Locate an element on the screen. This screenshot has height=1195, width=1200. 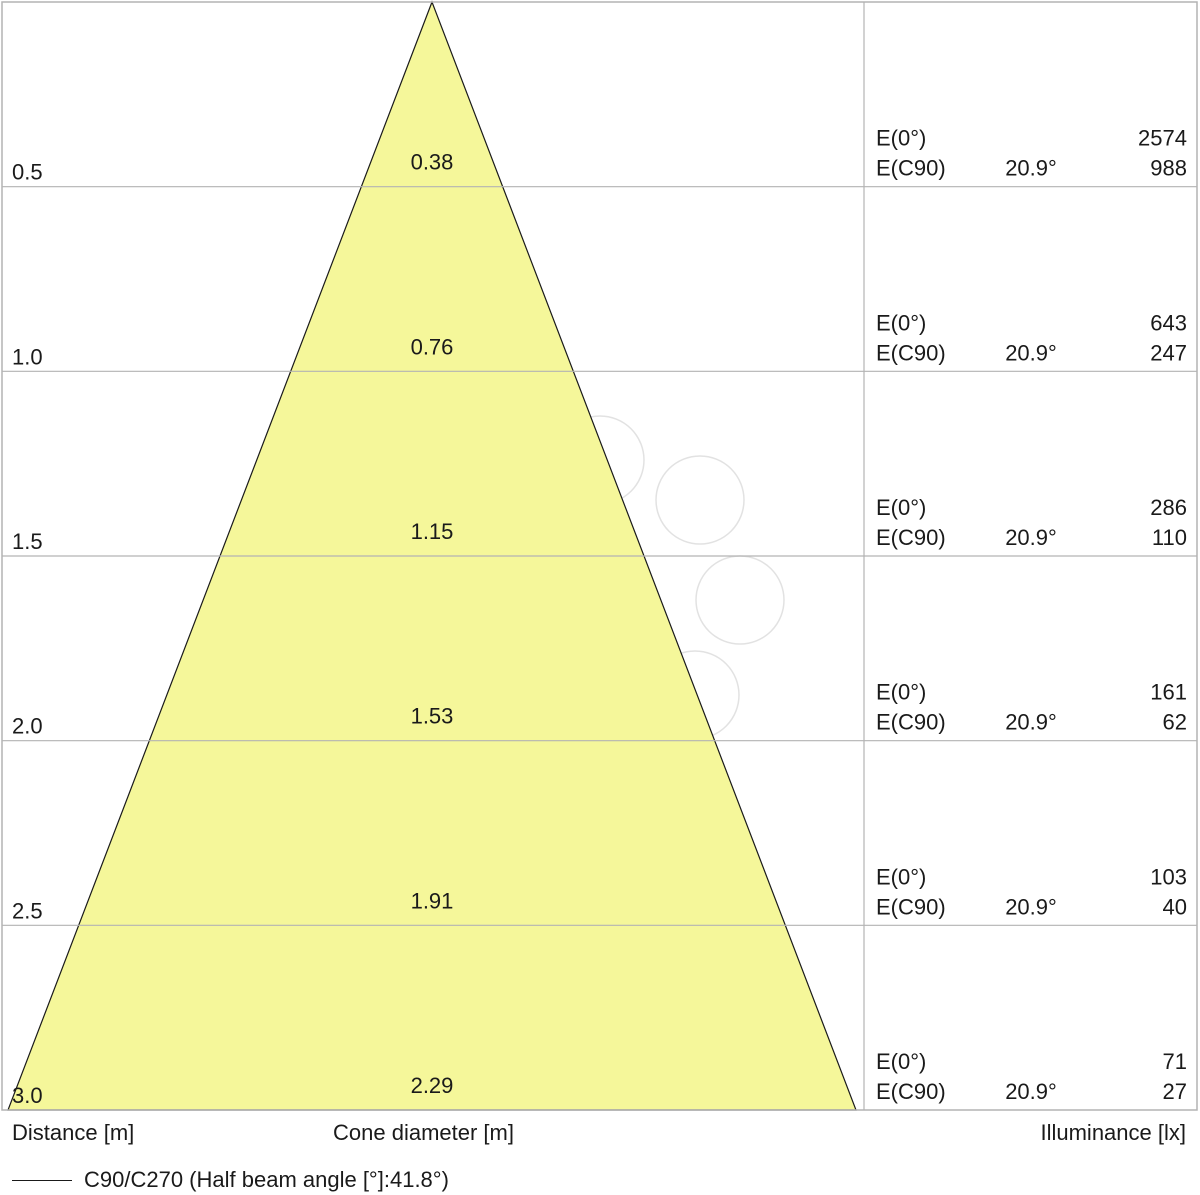
distance-tick-label: 3.0 is located at coordinates (27, 1095).